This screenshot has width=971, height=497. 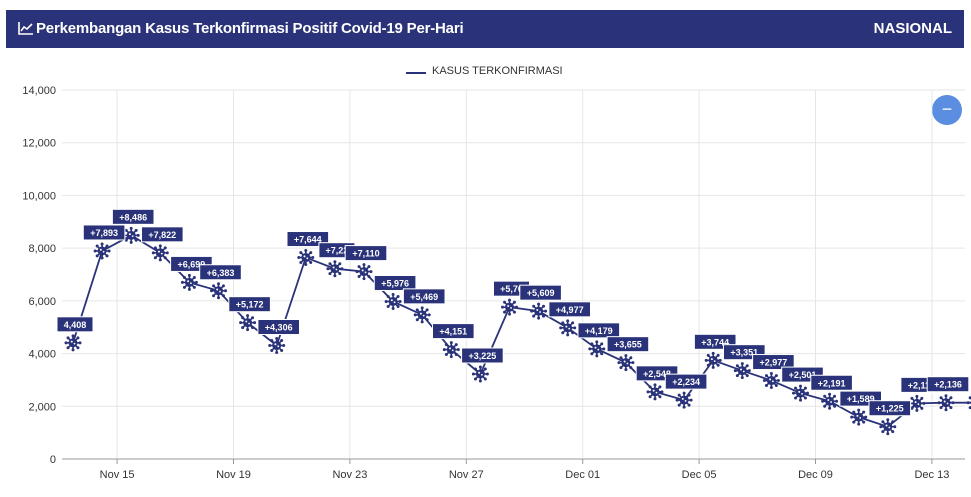 What do you see at coordinates (192, 264) in the screenshot?
I see `data-label-text: +6,699` at bounding box center [192, 264].